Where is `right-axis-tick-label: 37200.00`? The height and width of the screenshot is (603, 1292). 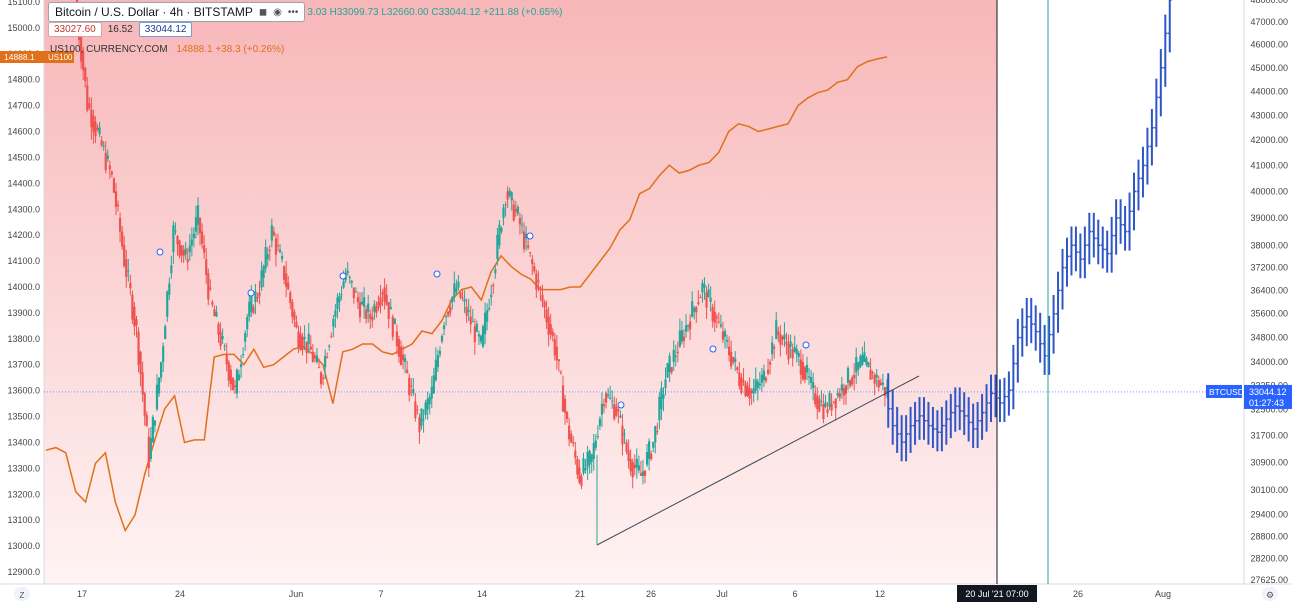 right-axis-tick-label: 37200.00 is located at coordinates (1269, 268).